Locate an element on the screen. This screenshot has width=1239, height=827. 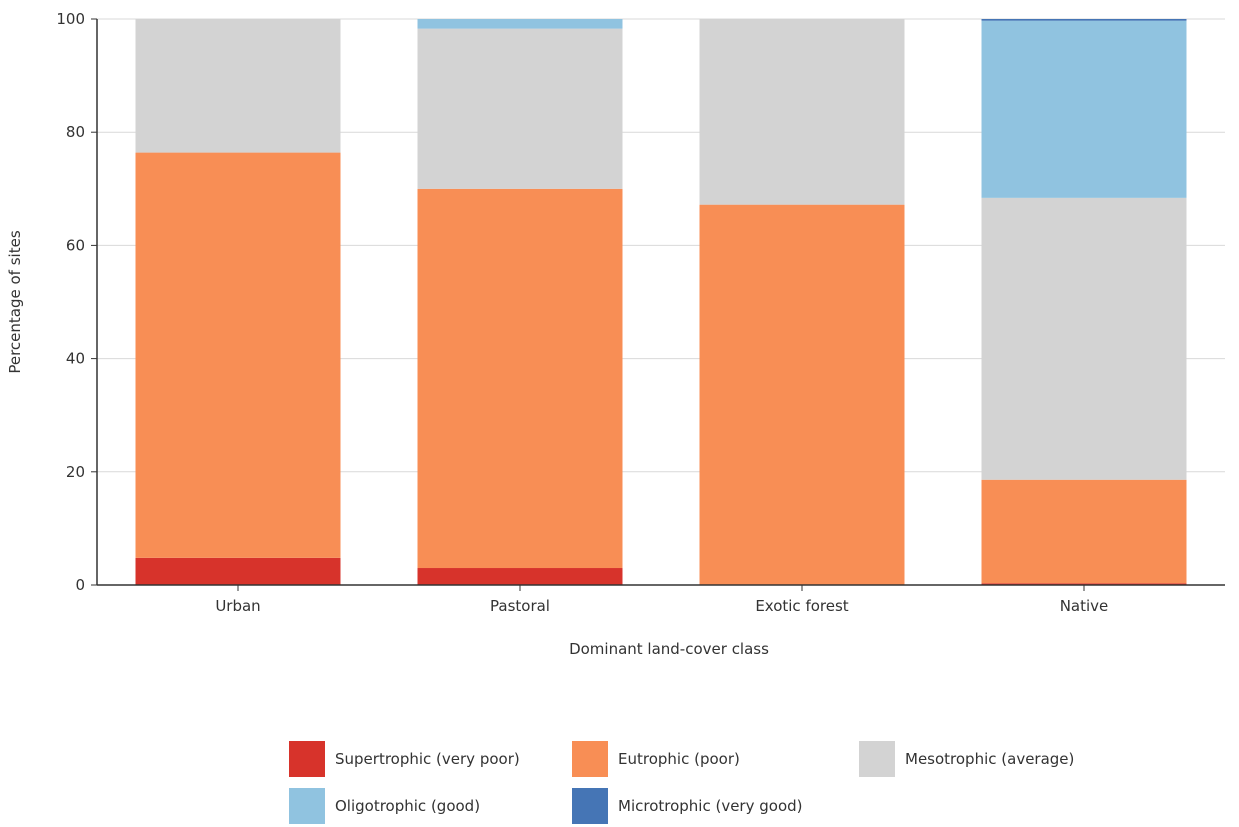
x-ticks: Urban Pastoral Exotic forest Native is located at coordinates (661, 600).